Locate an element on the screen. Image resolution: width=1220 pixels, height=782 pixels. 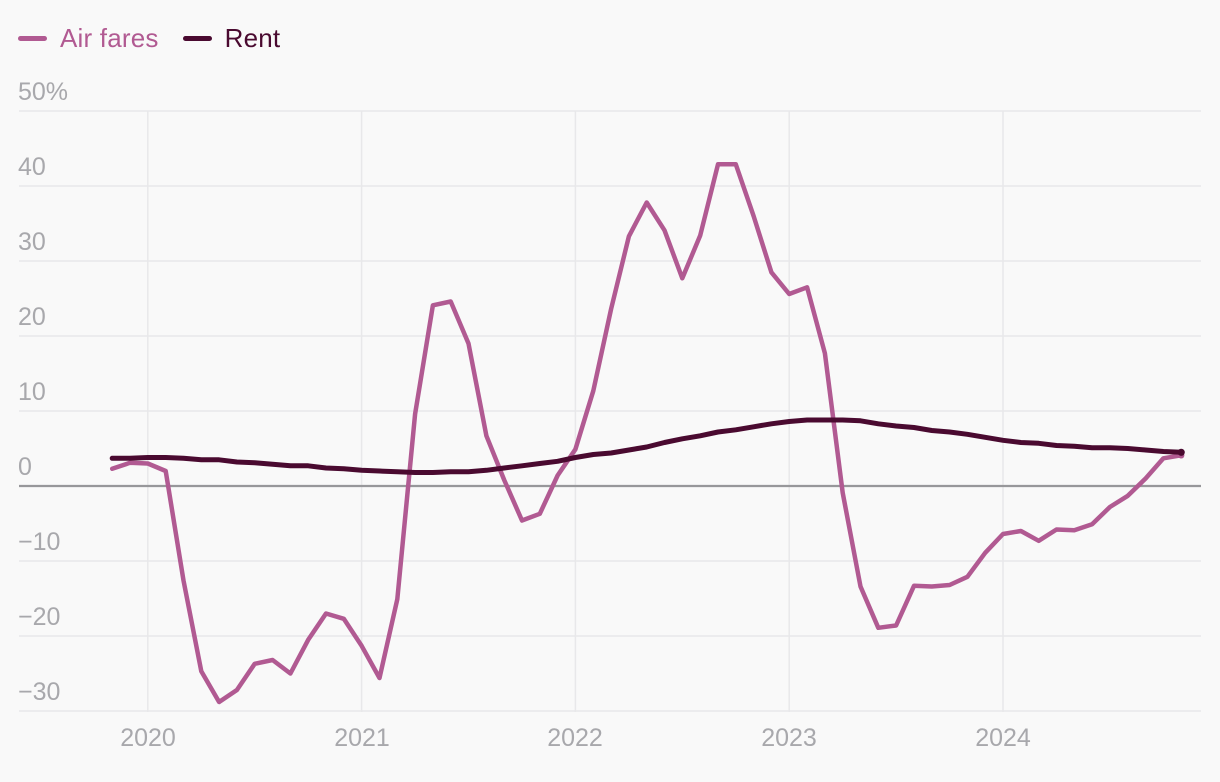
y-axis-label: 30 is located at coordinates (32, 242).